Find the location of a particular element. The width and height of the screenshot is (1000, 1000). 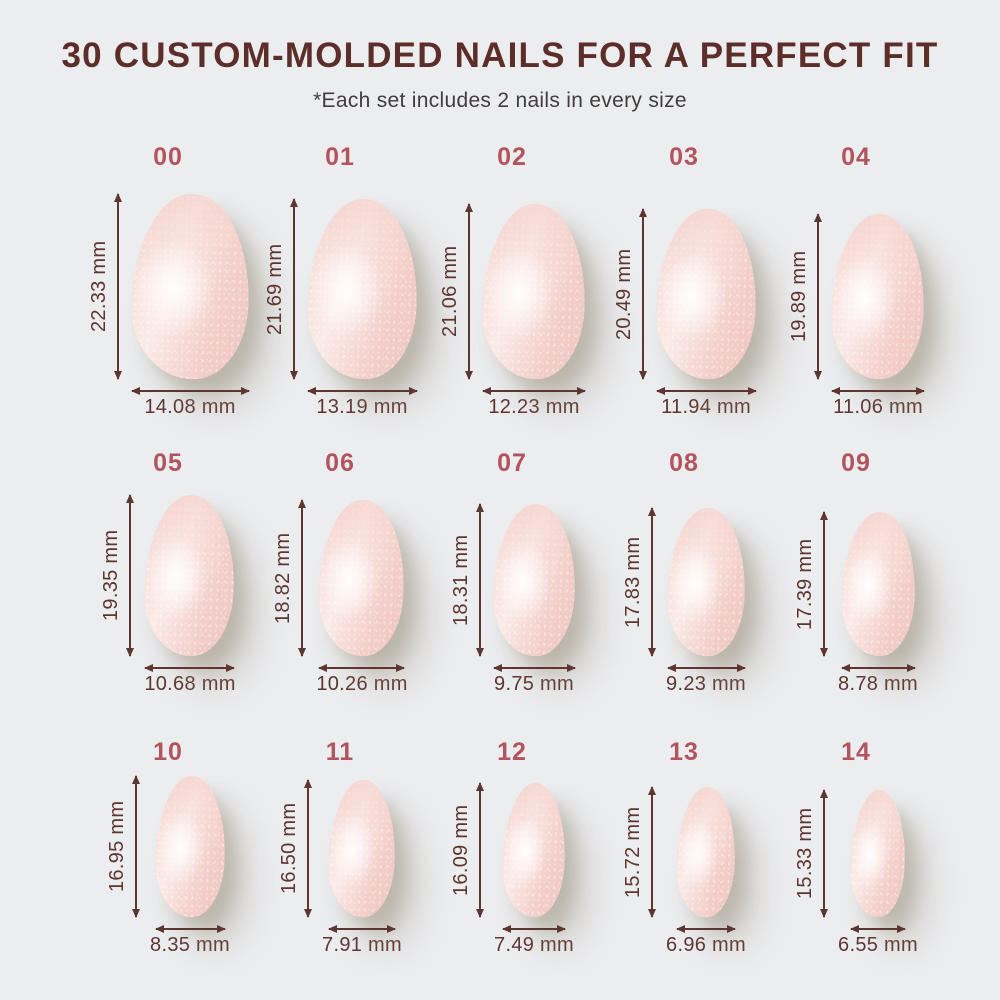

nail-column: 12.23 mm is located at coordinates (534, 310).